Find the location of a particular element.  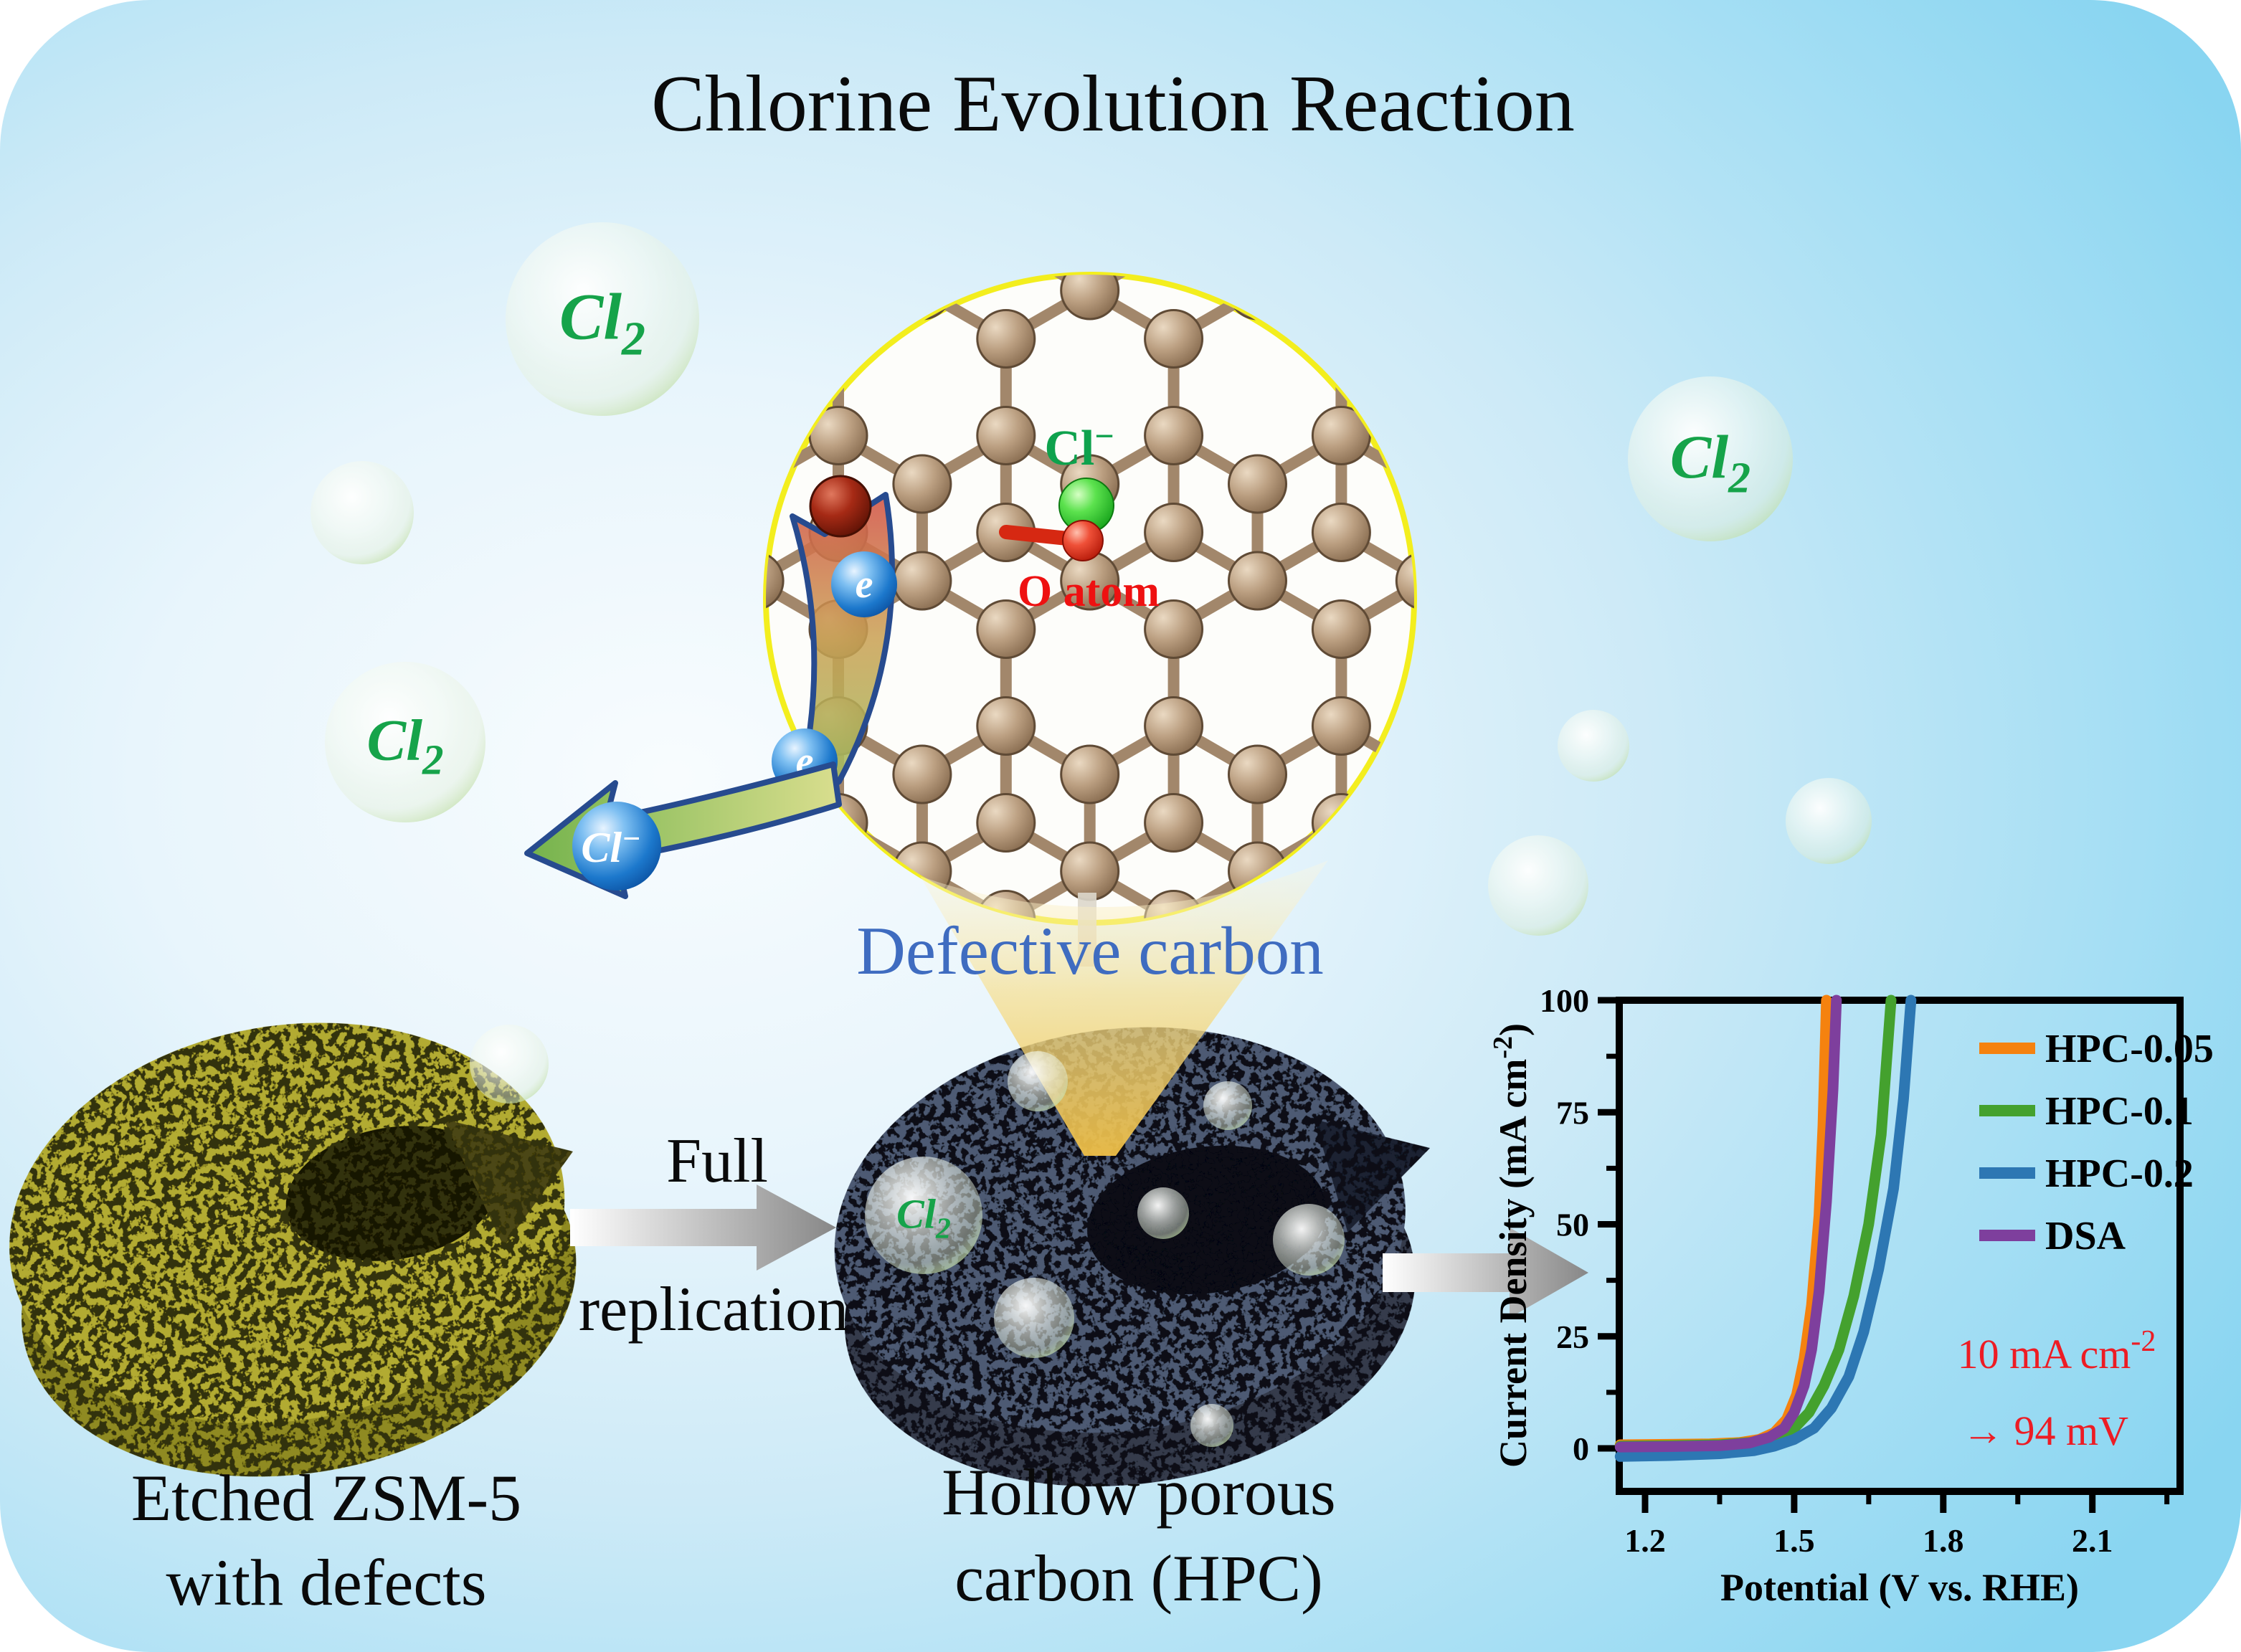

electron-sphere is located at coordinates (864, 584).